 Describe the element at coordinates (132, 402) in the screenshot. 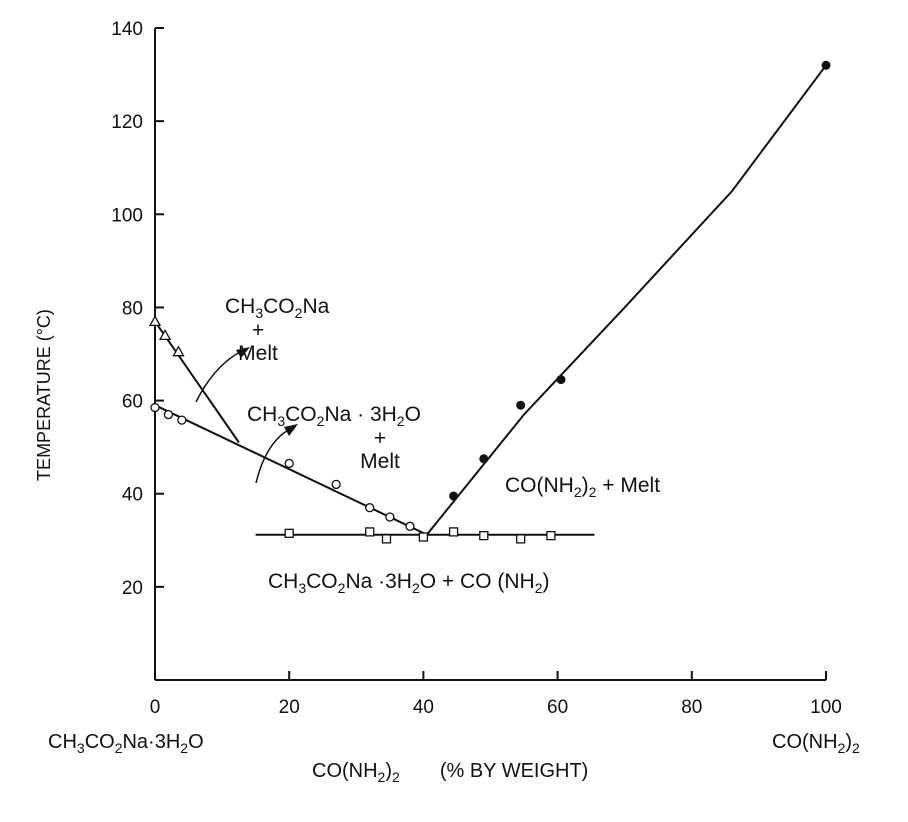

I see `y-tick-label: 60` at that location.